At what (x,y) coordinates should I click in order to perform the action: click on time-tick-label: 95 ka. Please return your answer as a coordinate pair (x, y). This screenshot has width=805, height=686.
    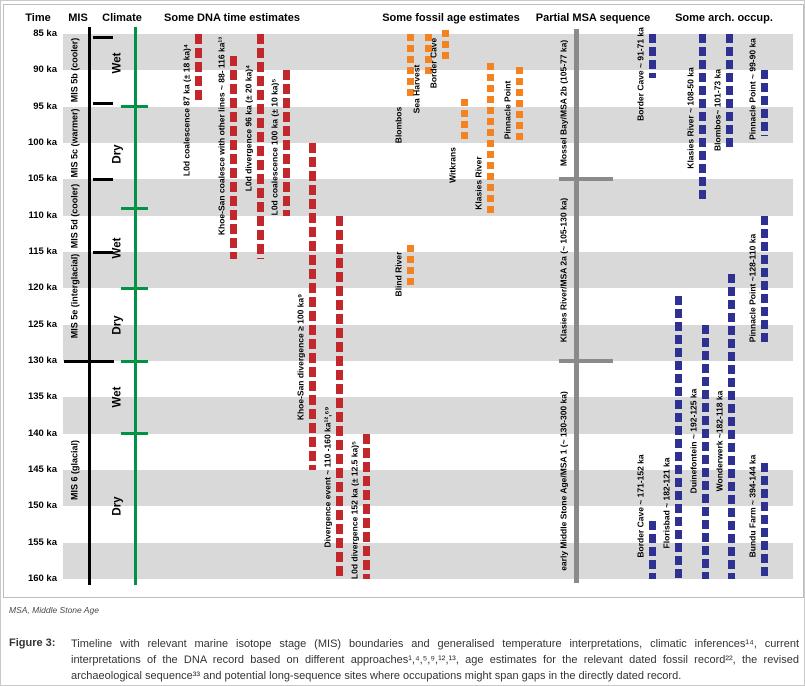
    Looking at the image, I should click on (45, 106).